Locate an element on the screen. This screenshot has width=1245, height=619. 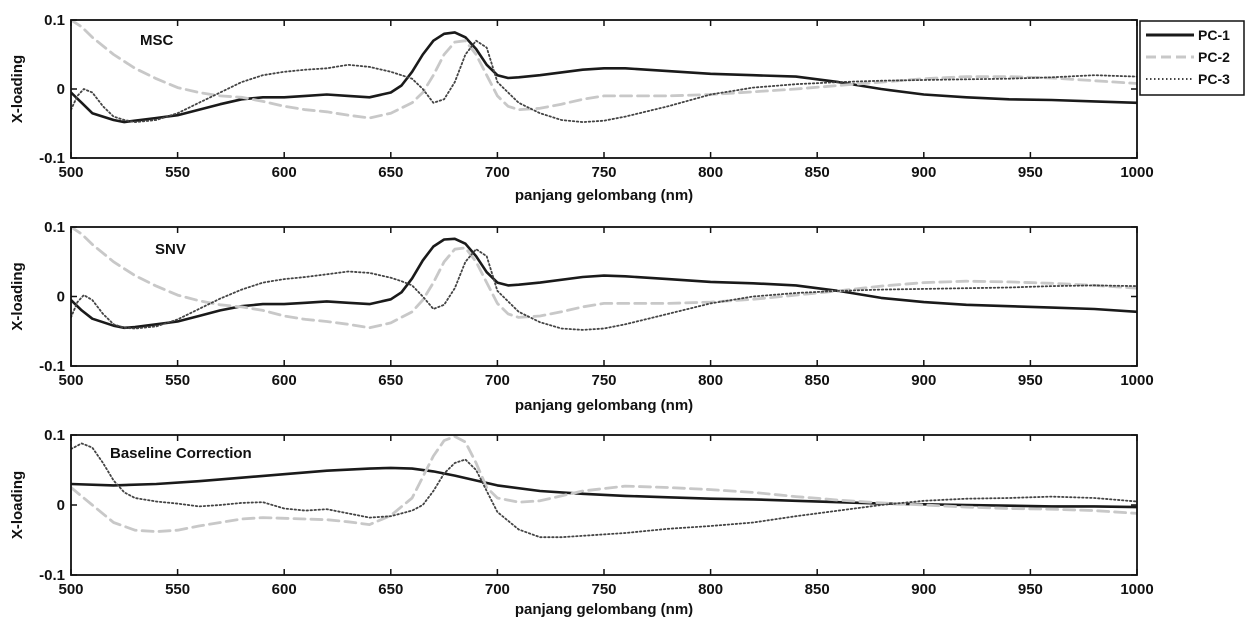
panel-title: SNV is located at coordinates (170, 249).